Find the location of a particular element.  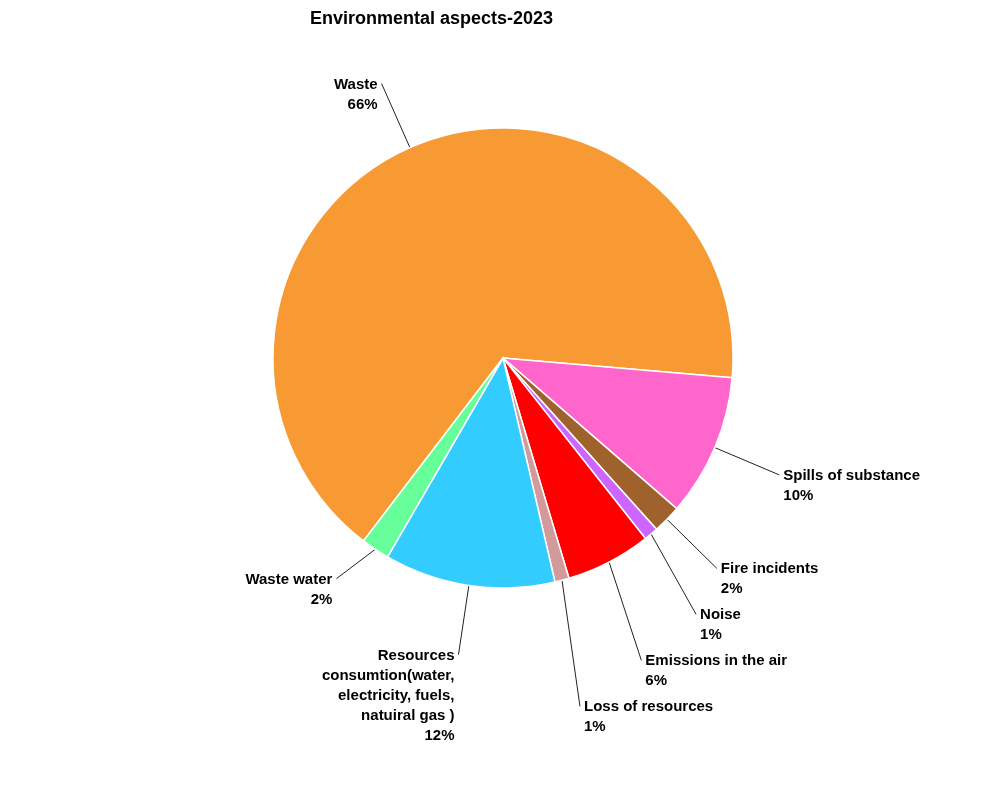

data-label: 6% is located at coordinates (656, 680).